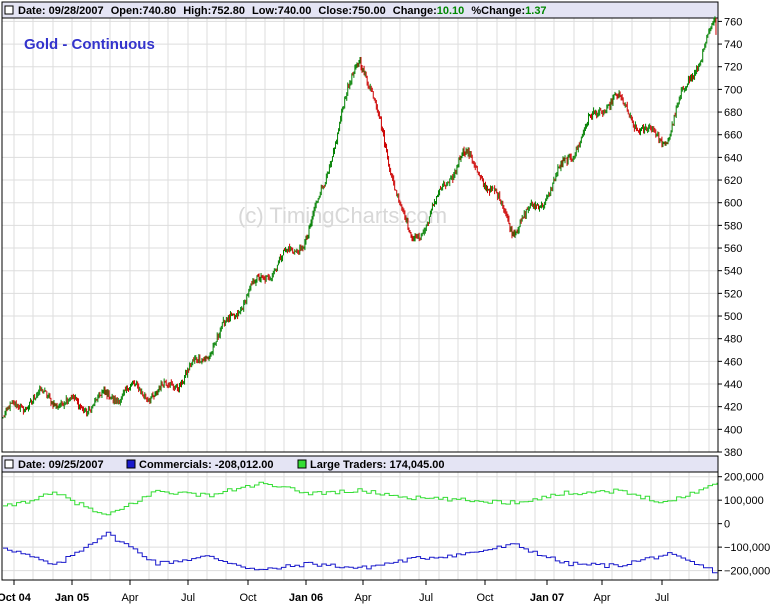 The image size is (776, 616). I want to click on price-y-tick-label: 380, so click(733, 453).